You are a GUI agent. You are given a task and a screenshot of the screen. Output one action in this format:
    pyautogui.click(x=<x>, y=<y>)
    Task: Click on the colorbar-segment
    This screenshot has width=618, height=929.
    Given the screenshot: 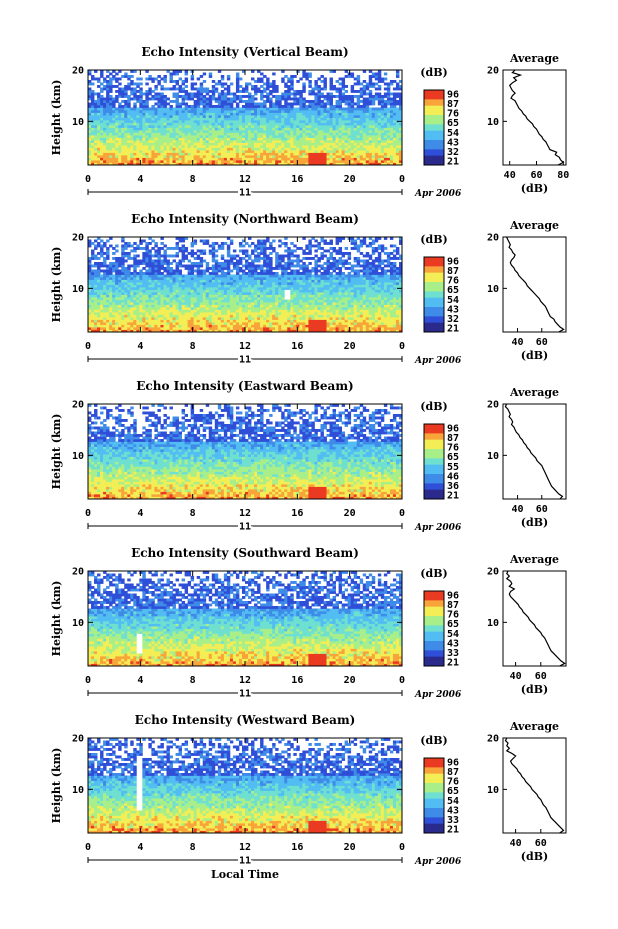 What is the action you would take?
    pyautogui.click(x=434, y=138)
    